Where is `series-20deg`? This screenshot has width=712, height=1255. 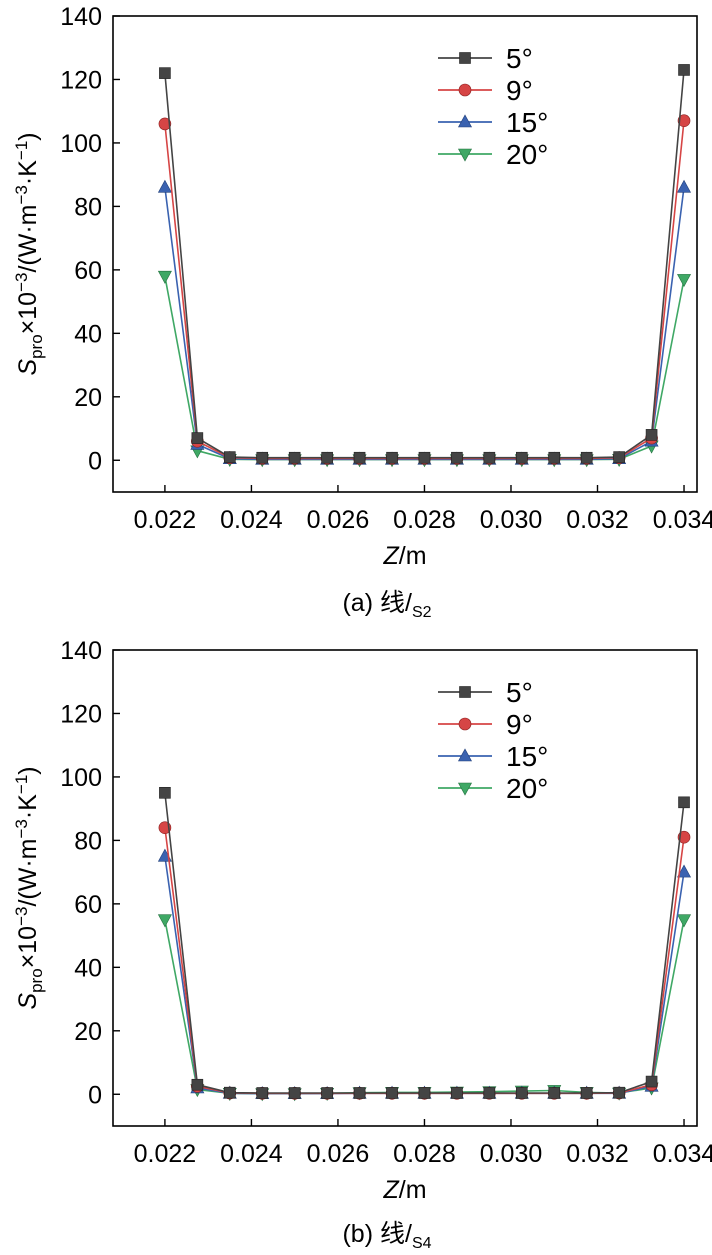
series-20deg is located at coordinates (424, 369).